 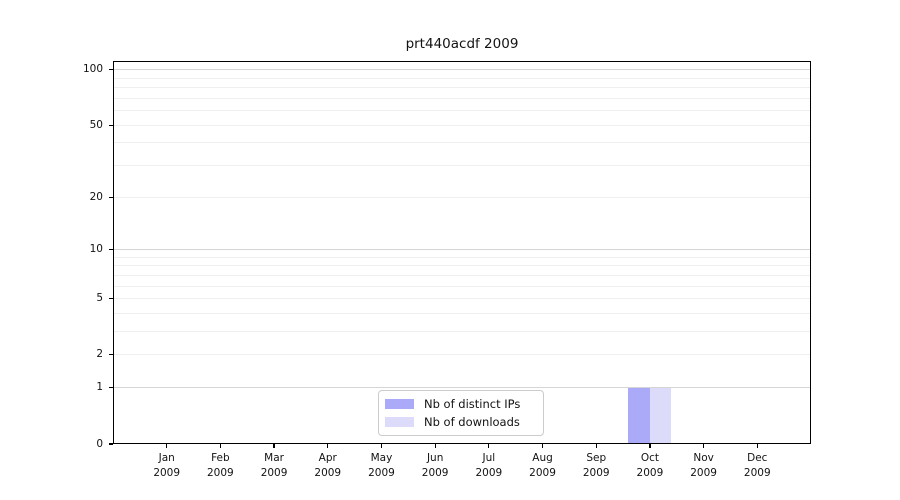 What do you see at coordinates (596, 466) in the screenshot?
I see `x-tick-label-sep: Sep 2009` at bounding box center [596, 466].